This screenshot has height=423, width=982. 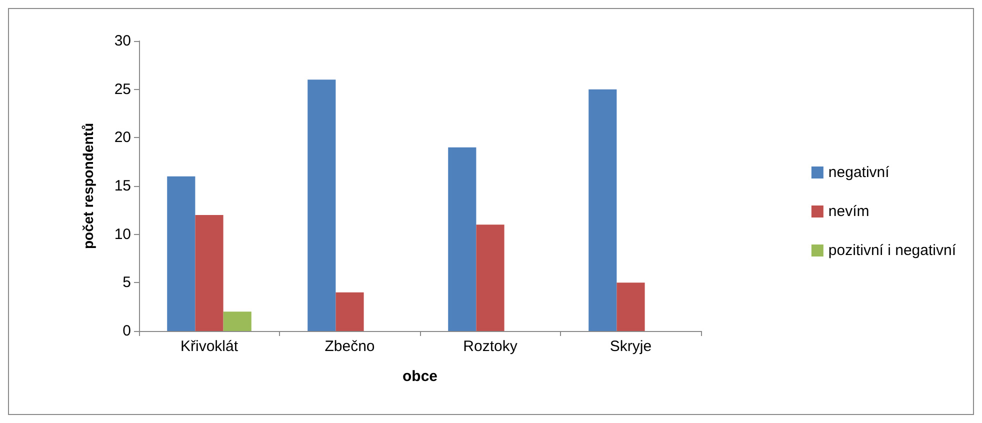 What do you see at coordinates (849, 211) in the screenshot?
I see `legend-label: nevím` at bounding box center [849, 211].